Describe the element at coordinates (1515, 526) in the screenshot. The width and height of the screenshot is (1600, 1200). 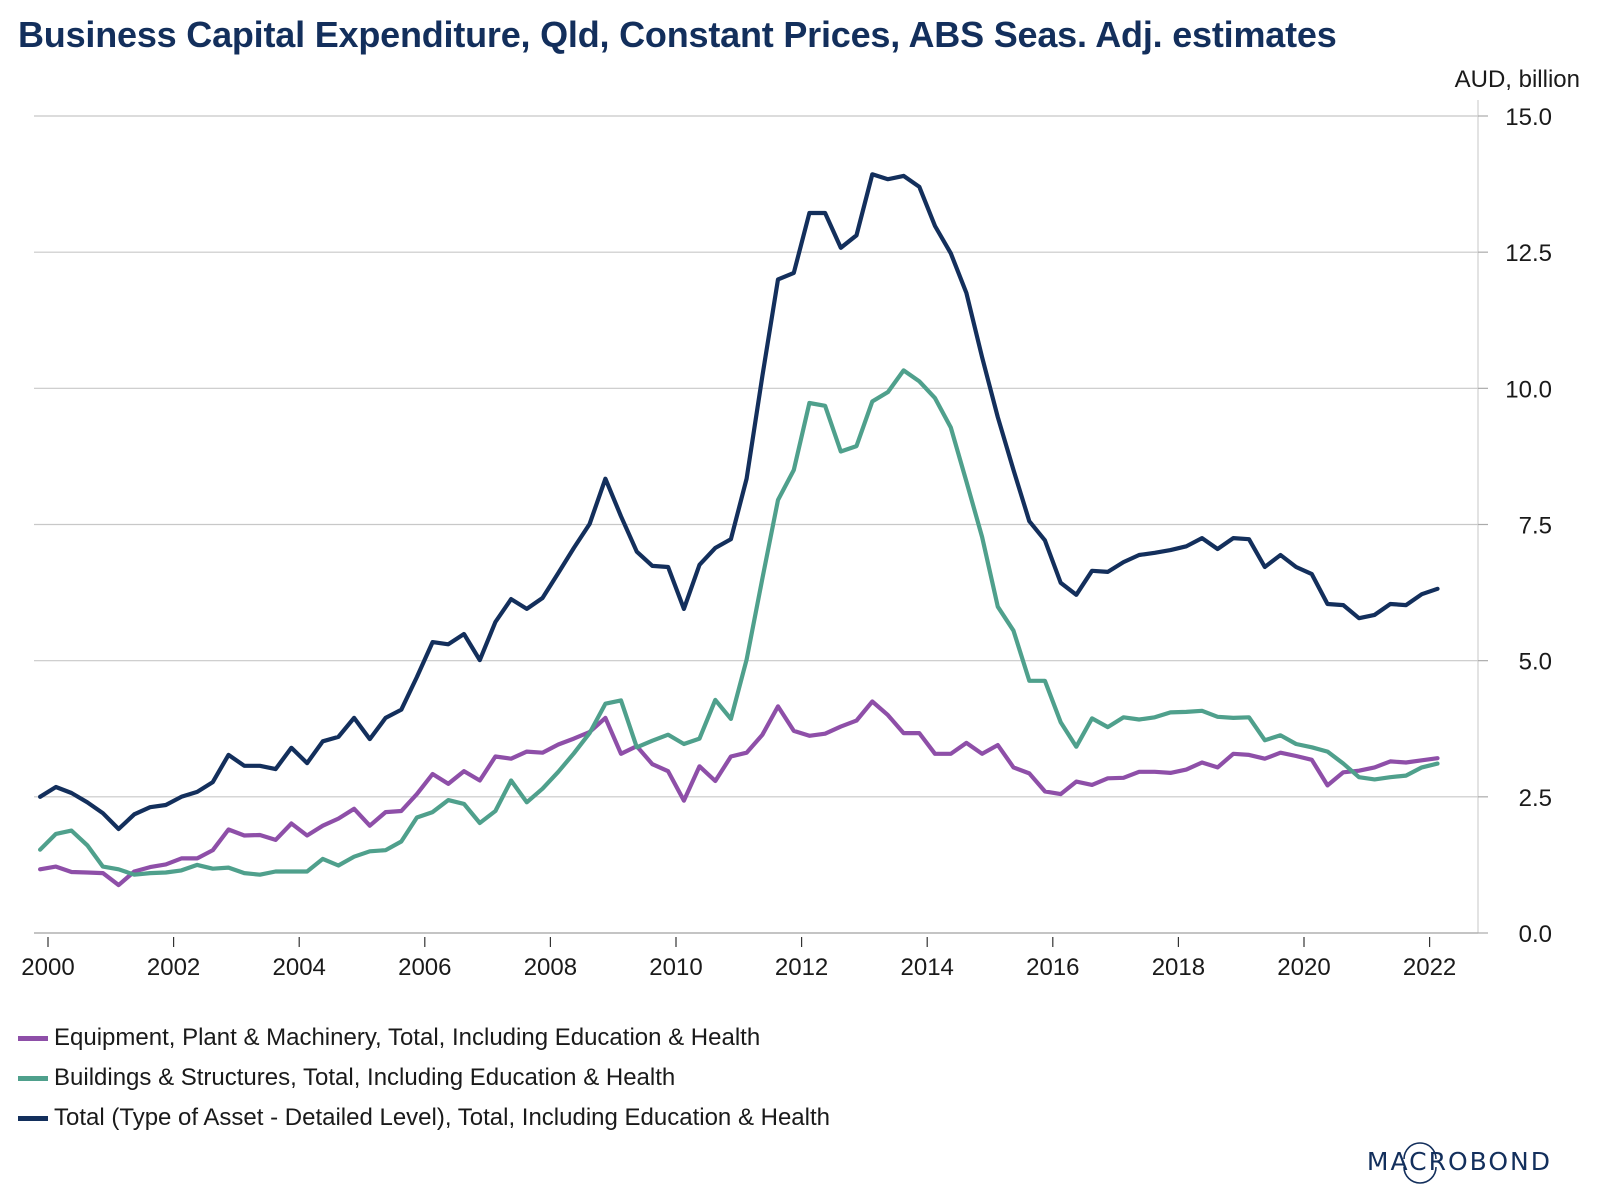
I see `y-axis-ticks: 0.0 2.5 5.0 7.5 10.0 12.5 15.0` at that location.